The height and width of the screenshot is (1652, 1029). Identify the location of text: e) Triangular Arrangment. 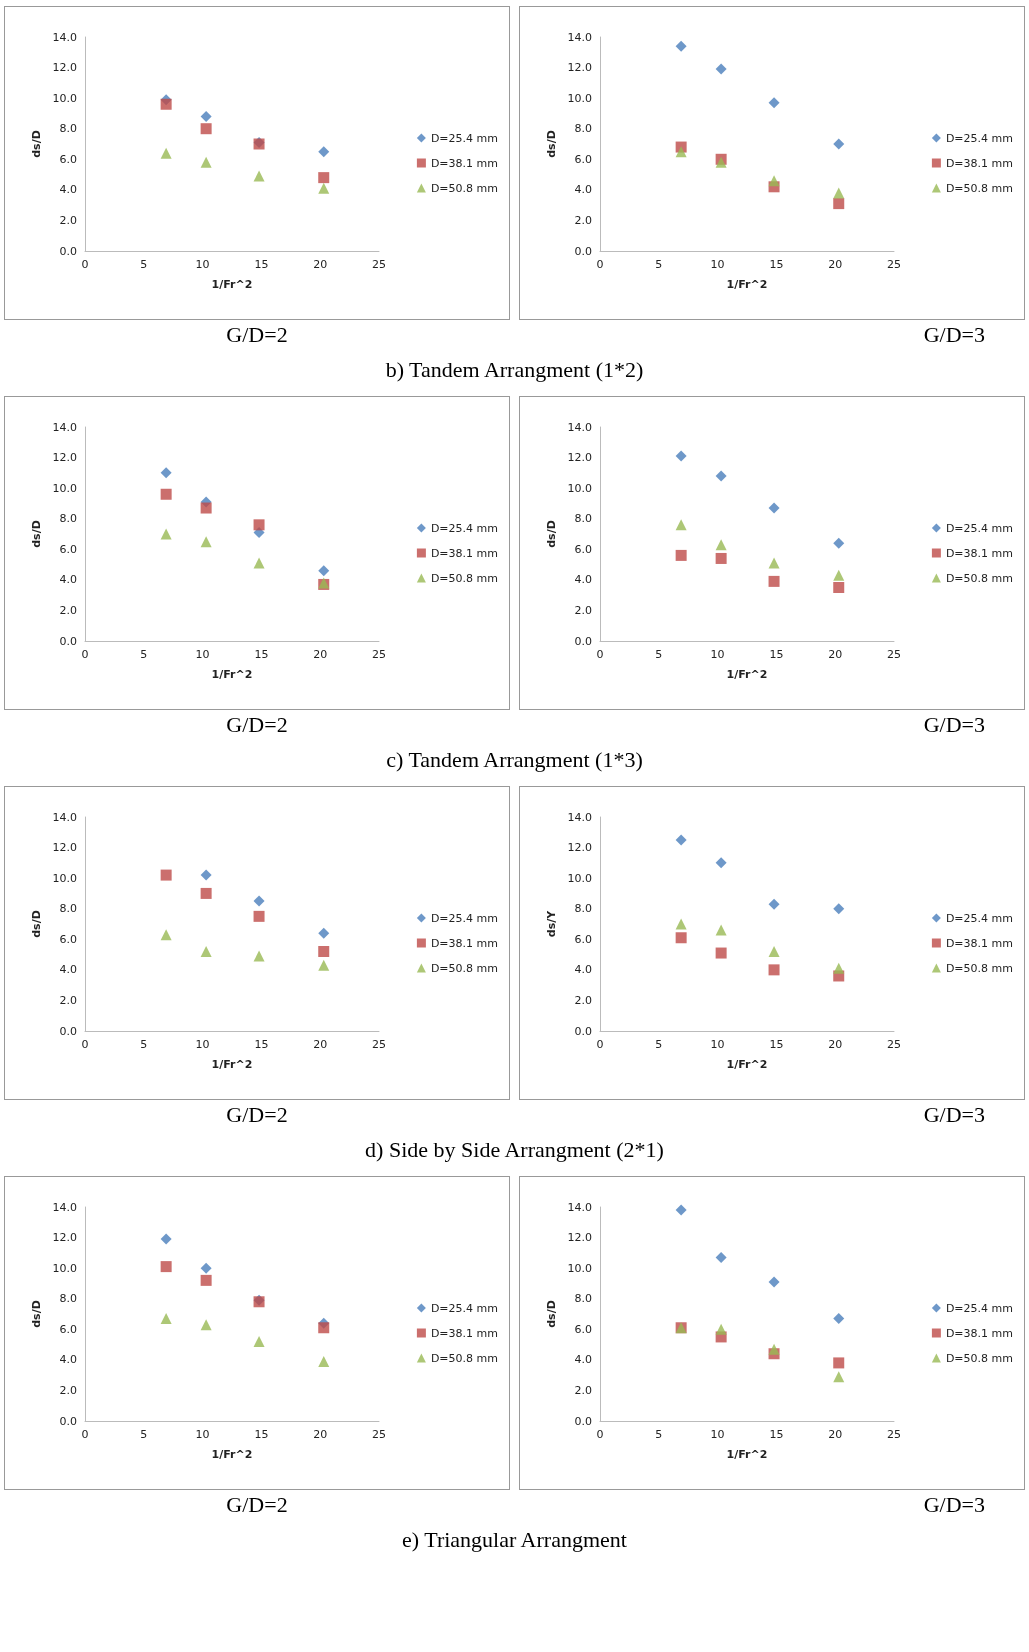
(514, 1540).